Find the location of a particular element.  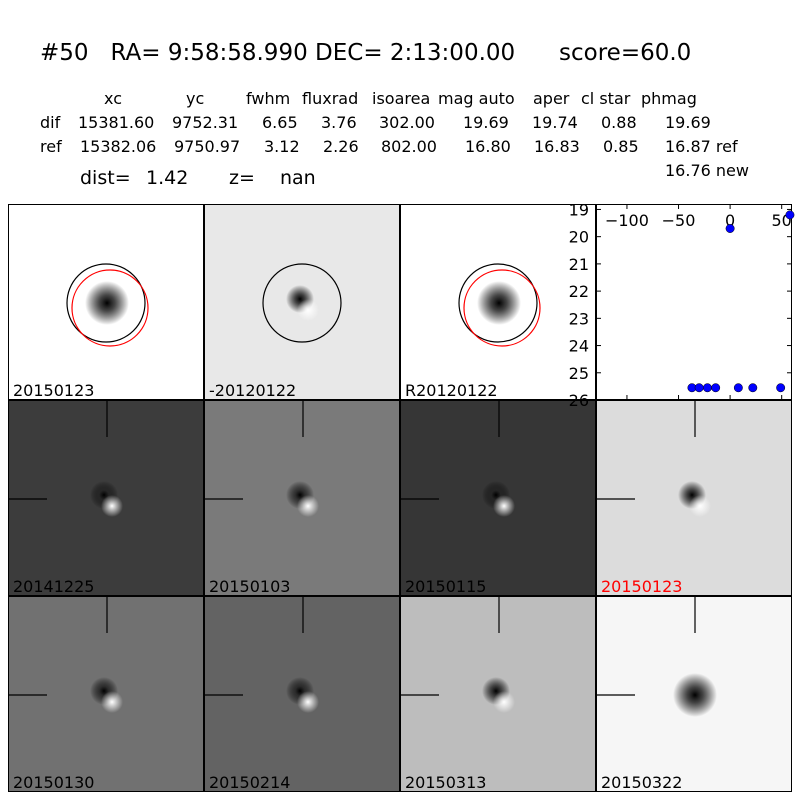

stamp-date-label: 20150130 is located at coordinates (54, 782).